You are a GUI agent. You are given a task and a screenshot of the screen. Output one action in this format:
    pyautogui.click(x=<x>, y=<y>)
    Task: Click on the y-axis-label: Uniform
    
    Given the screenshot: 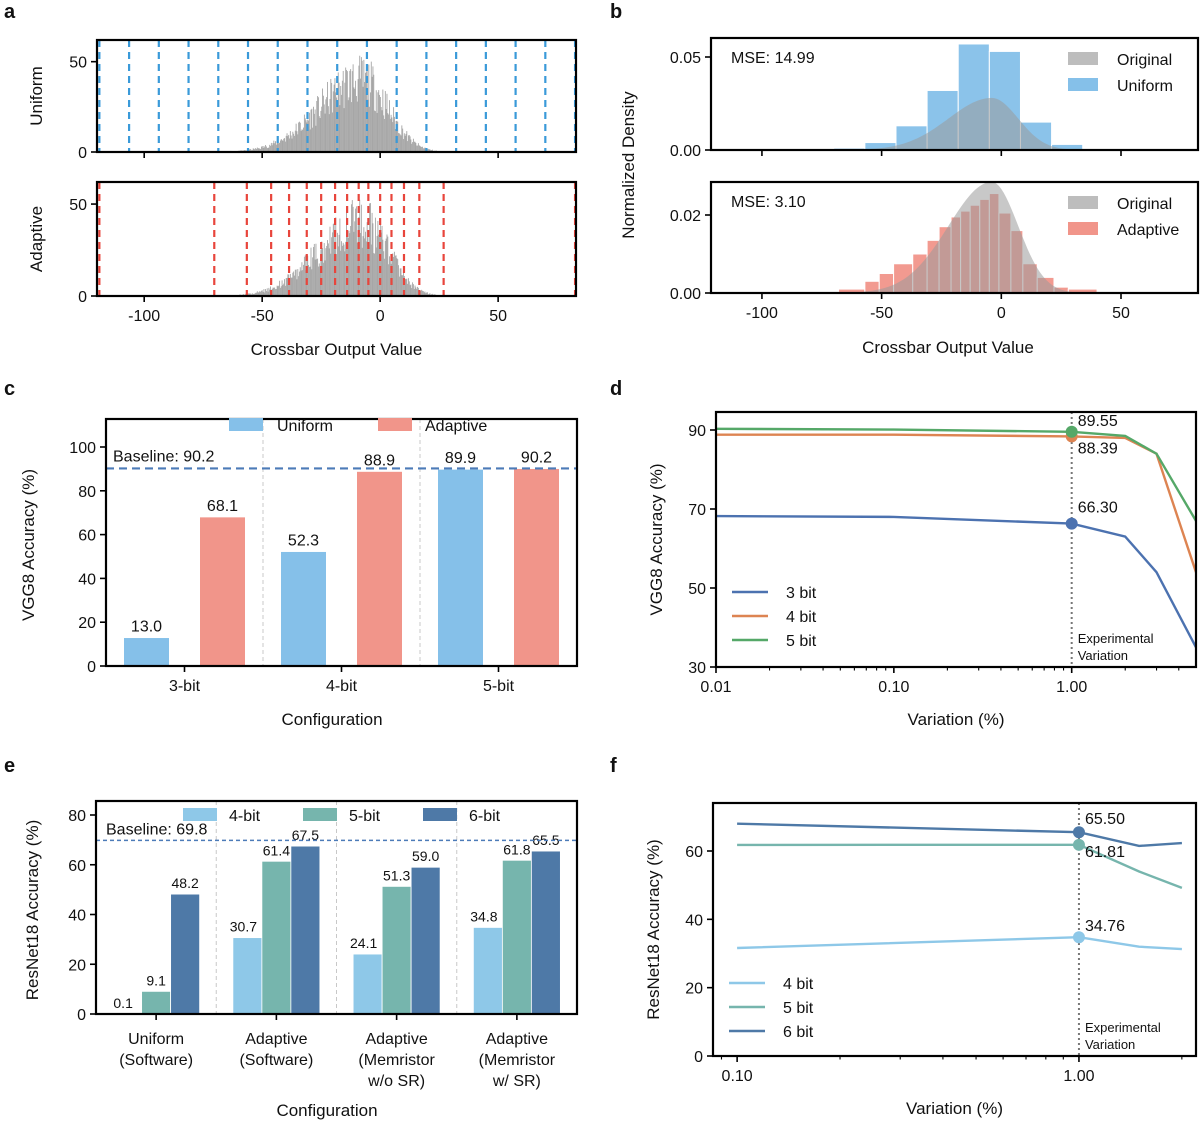 What is the action you would take?
    pyautogui.click(x=36, y=96)
    